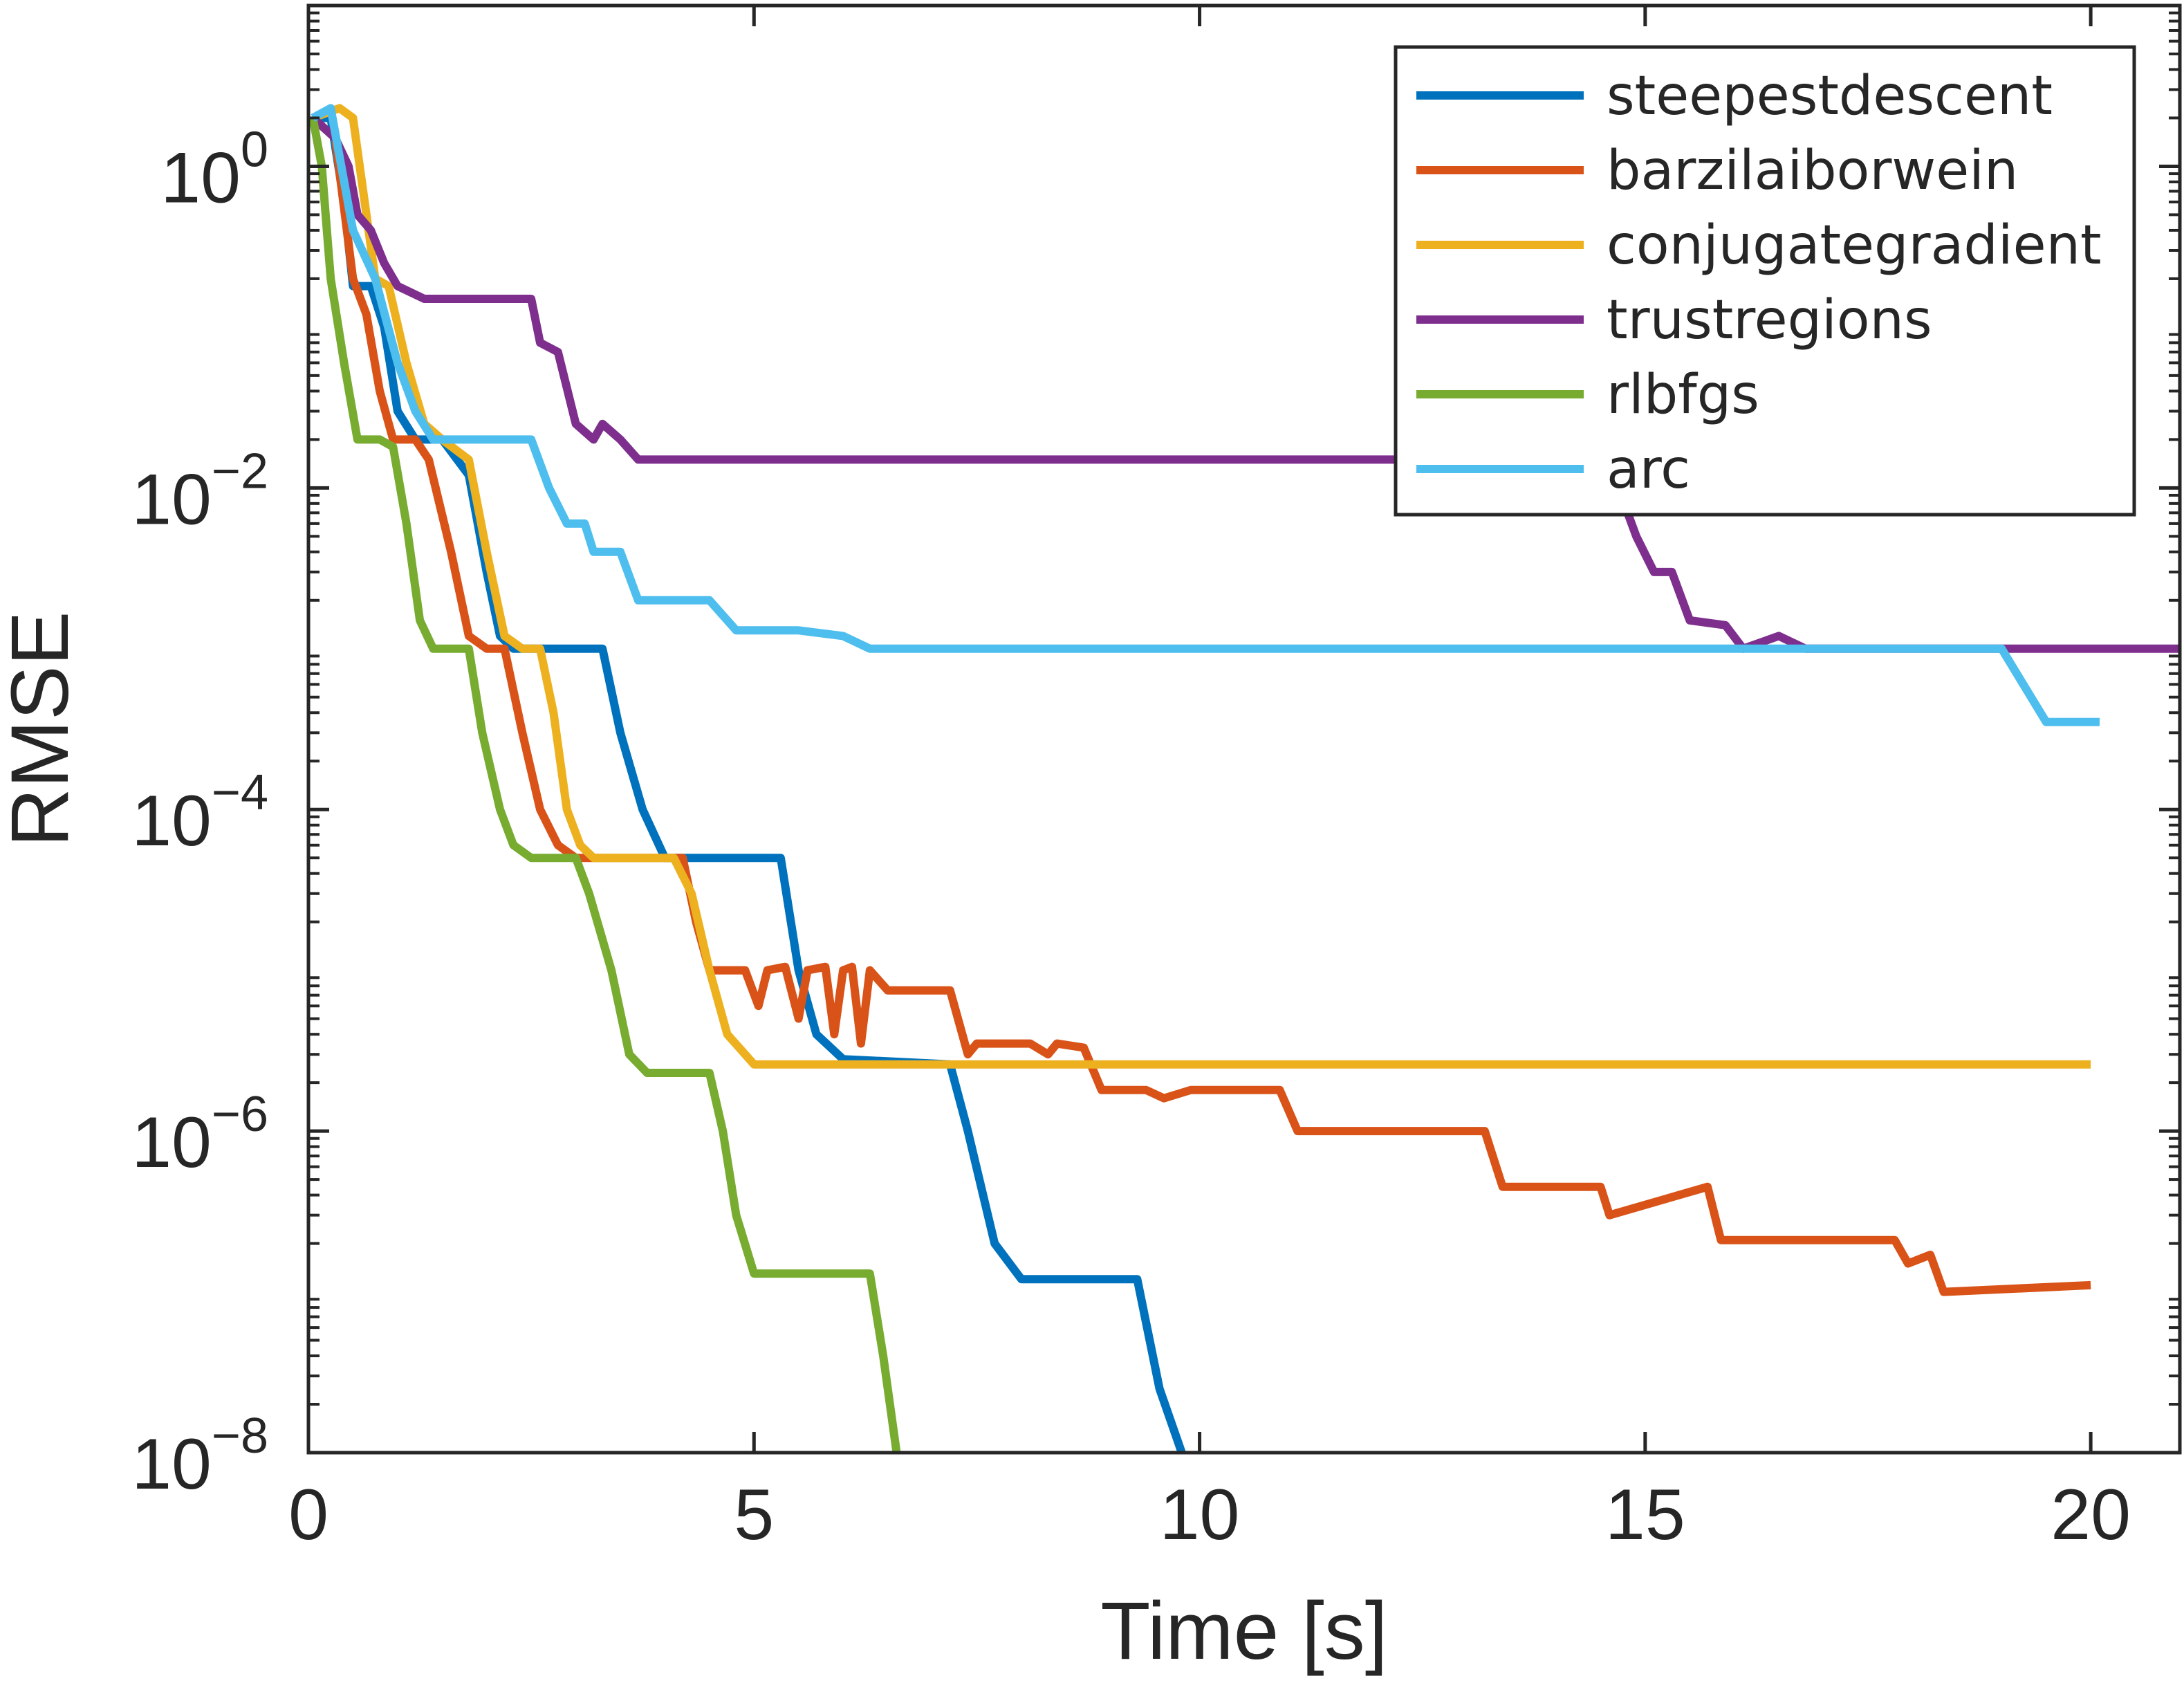  I want to click on y-axis-title: RMSE, so click(43, 729).